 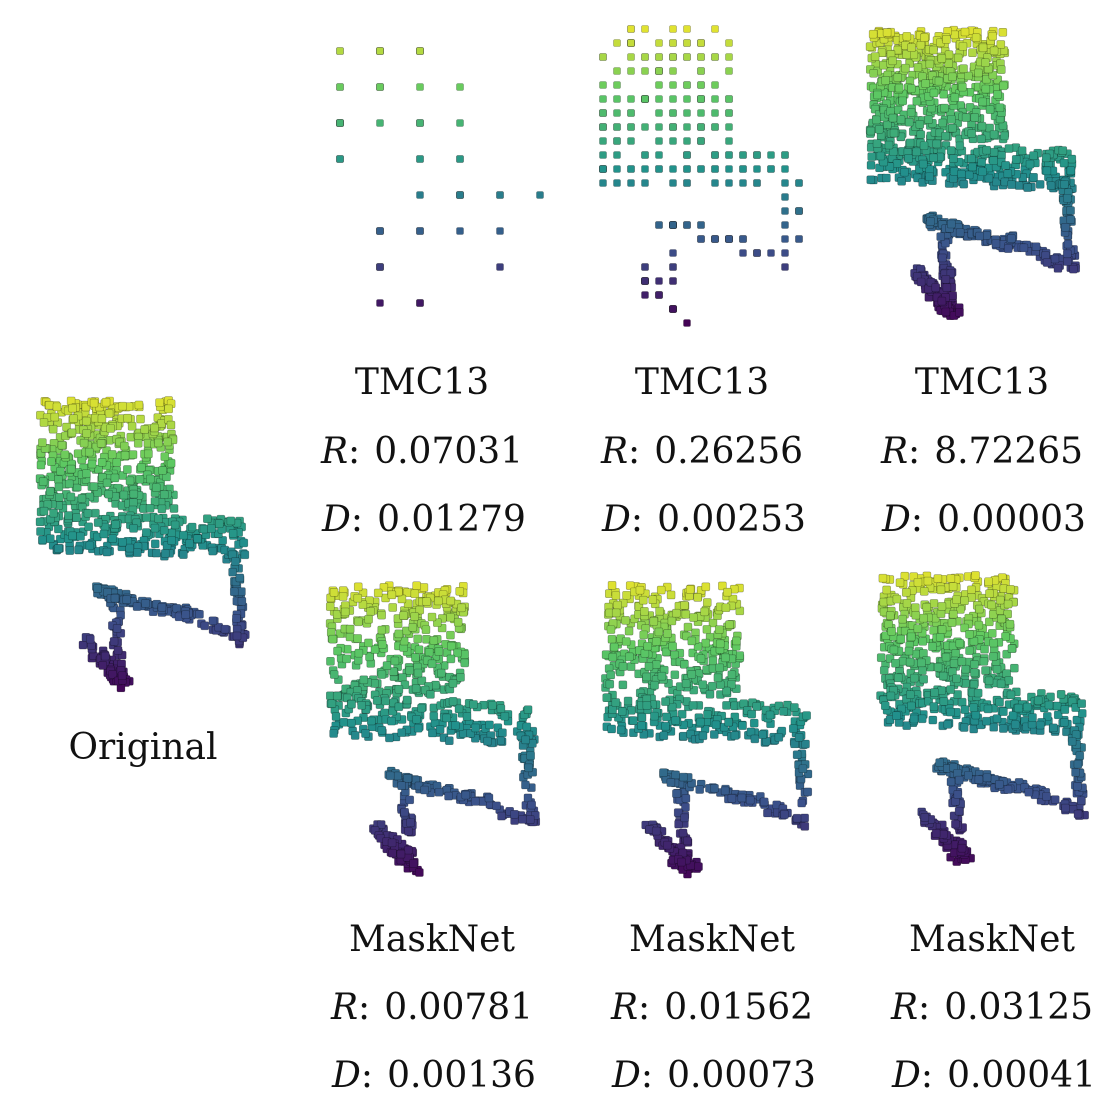 I want to click on method-label: MaskNet, so click(x=712, y=939).